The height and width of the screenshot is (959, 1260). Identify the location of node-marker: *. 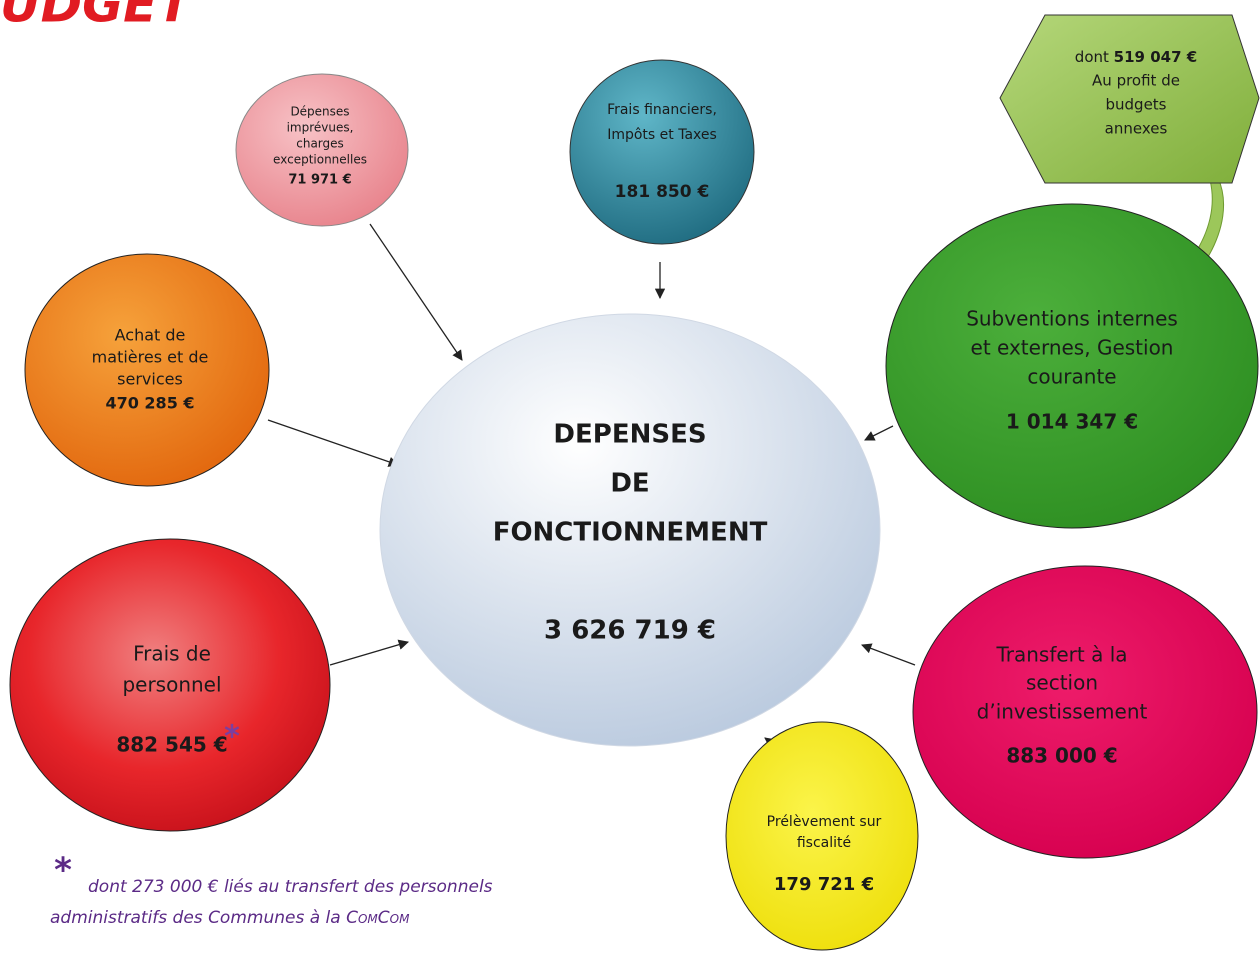
(232, 737).